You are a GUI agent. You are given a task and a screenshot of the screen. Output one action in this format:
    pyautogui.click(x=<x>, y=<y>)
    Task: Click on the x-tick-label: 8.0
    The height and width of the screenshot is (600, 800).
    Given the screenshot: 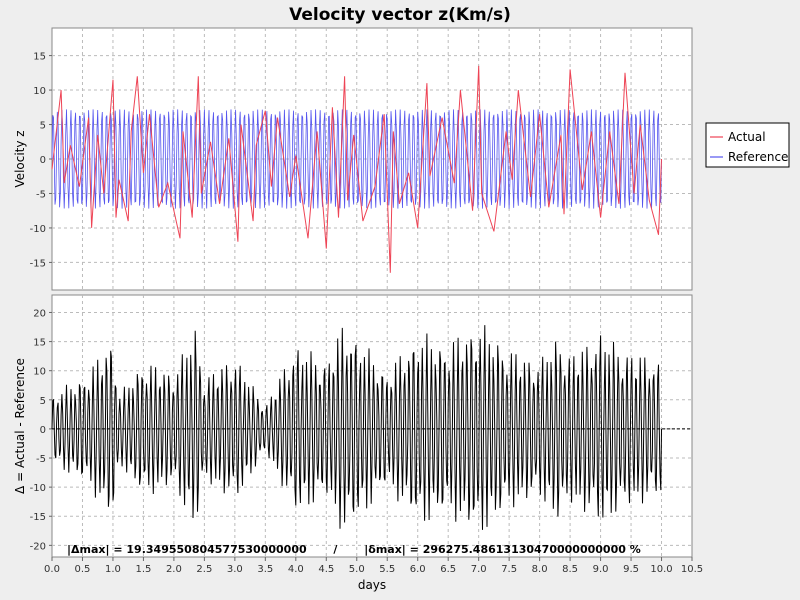 What is the action you would take?
    pyautogui.click(x=540, y=569)
    